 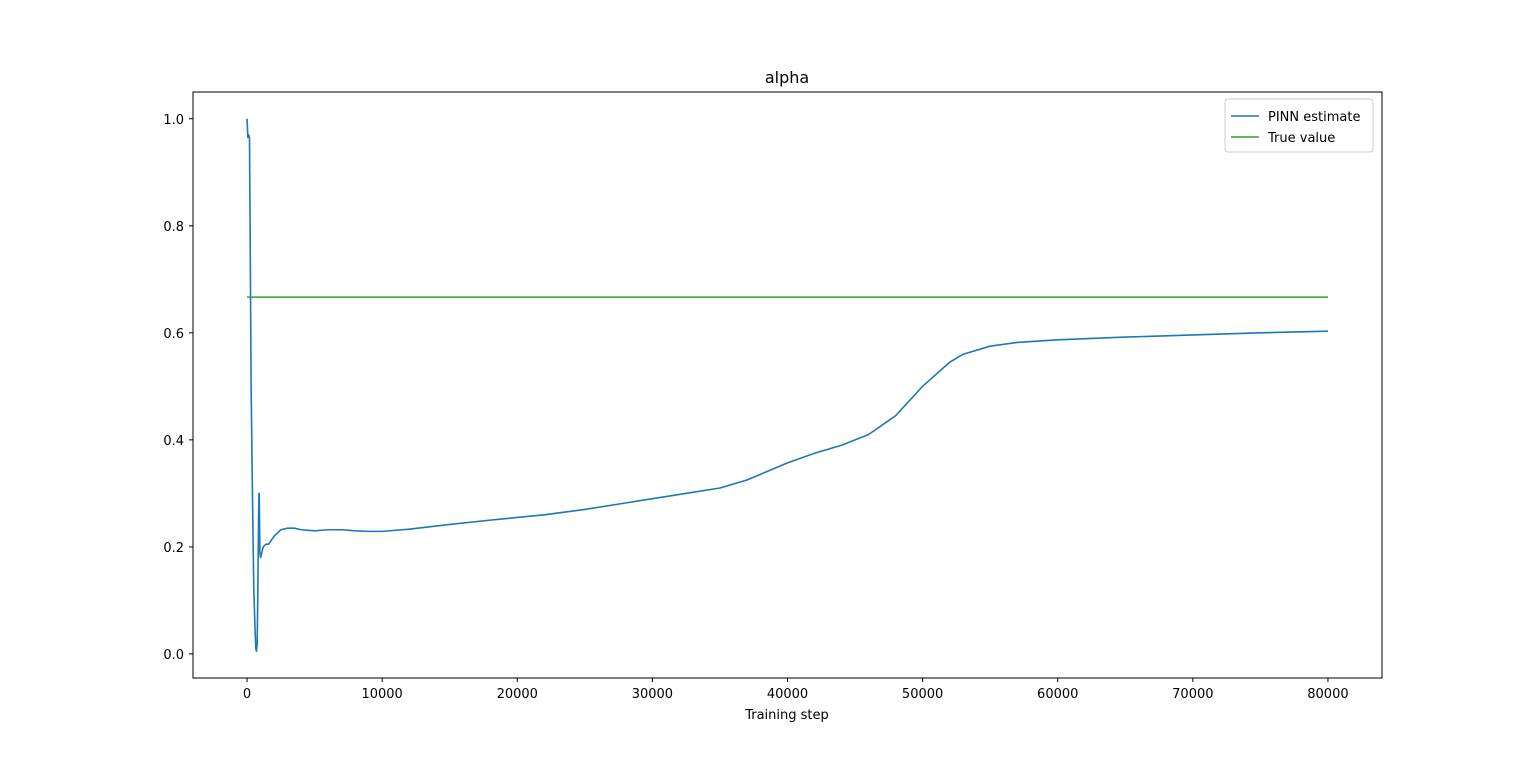 I want to click on x-tick-label-4: 40000, so click(x=787, y=694).